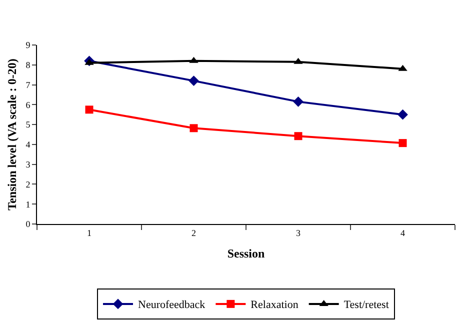  What do you see at coordinates (28, 65) in the screenshot?
I see `y-tick-label: 8` at bounding box center [28, 65].